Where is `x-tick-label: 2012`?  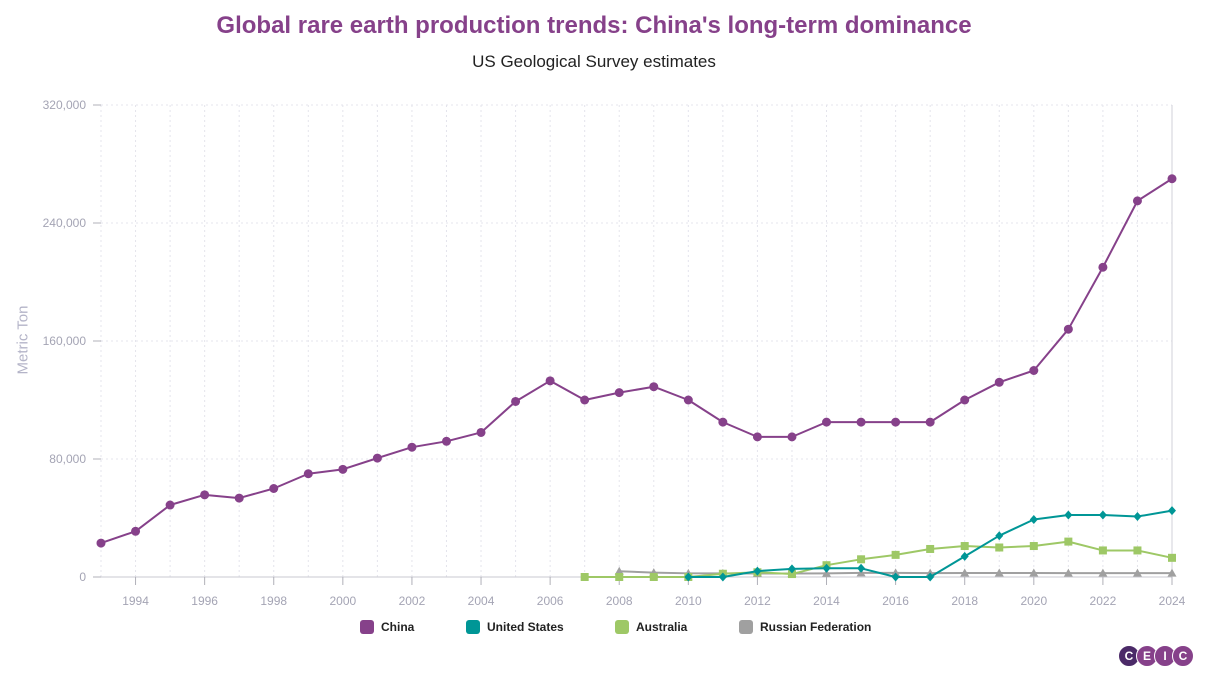 x-tick-label: 2012 is located at coordinates (757, 601).